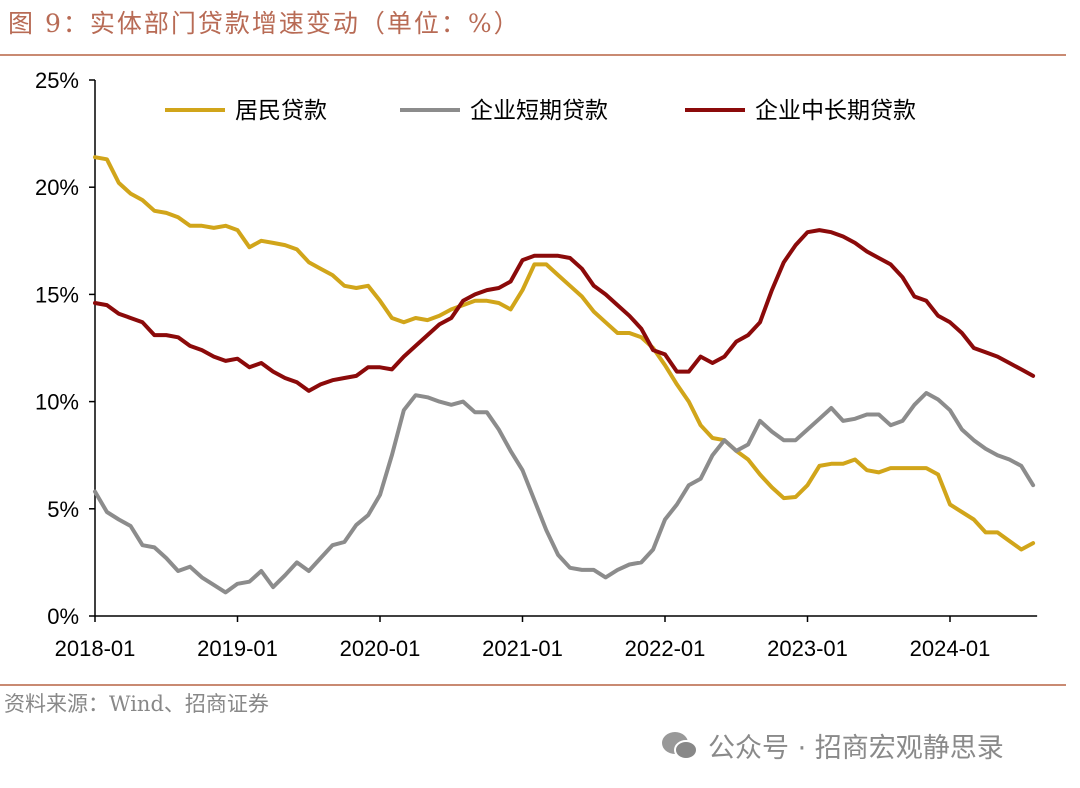 This screenshot has width=1080, height=788. I want to click on chart-title: 图 9：实体部门贷款增速变动（单位：%）, so click(264, 23).